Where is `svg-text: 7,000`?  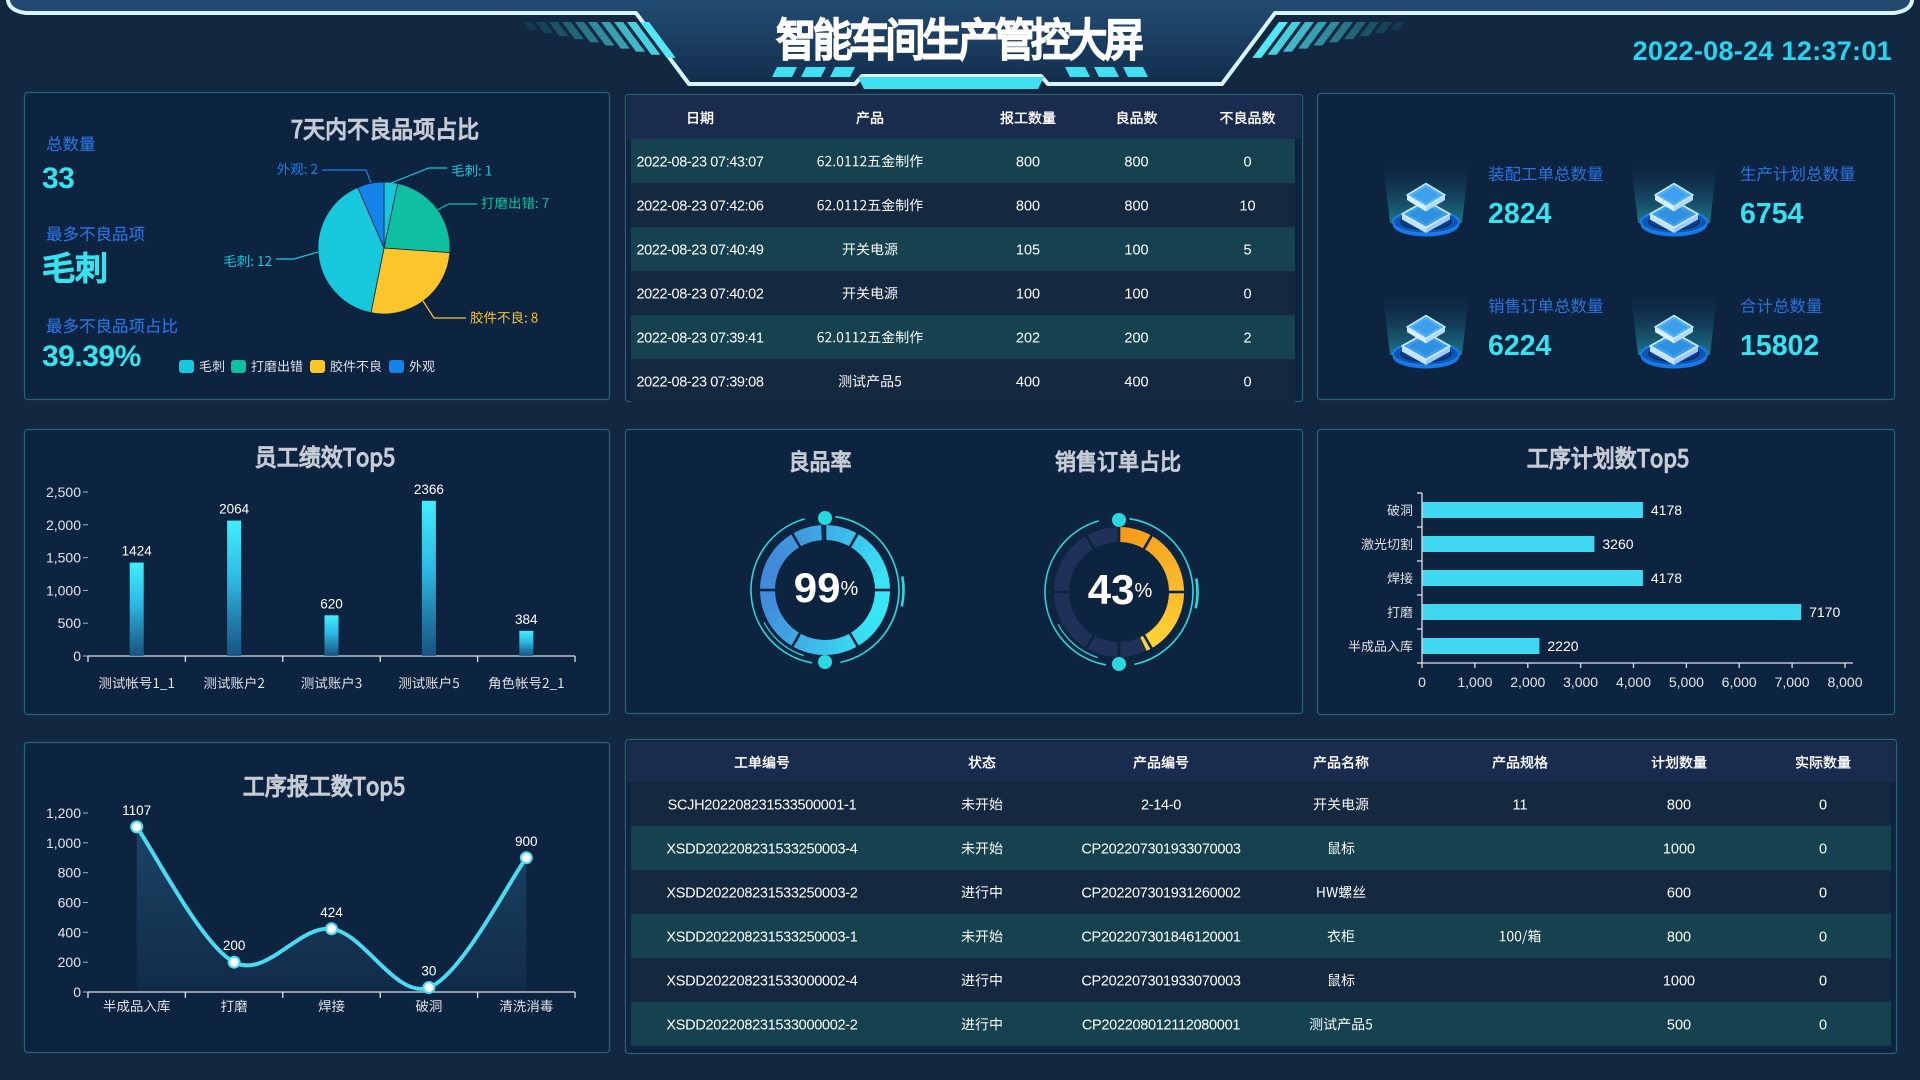 svg-text: 7,000 is located at coordinates (1792, 682).